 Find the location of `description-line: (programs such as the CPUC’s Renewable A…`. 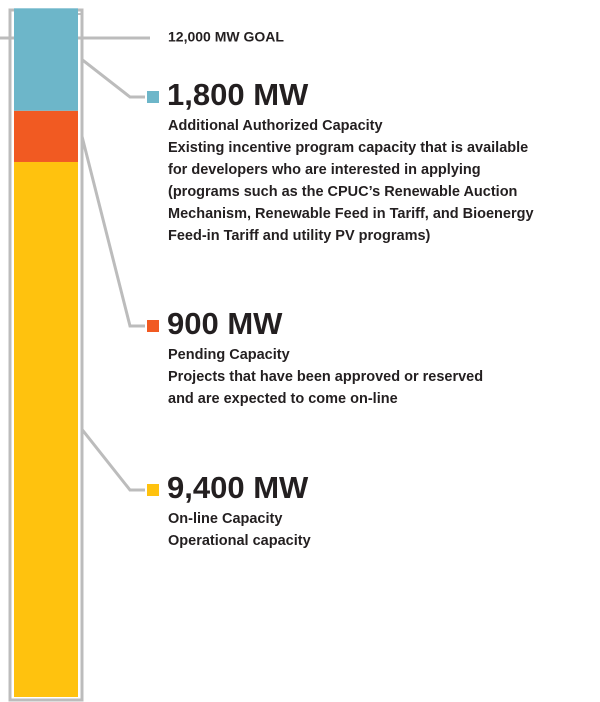

description-line: (programs such as the CPUC’s Renewable A… is located at coordinates (342, 192).